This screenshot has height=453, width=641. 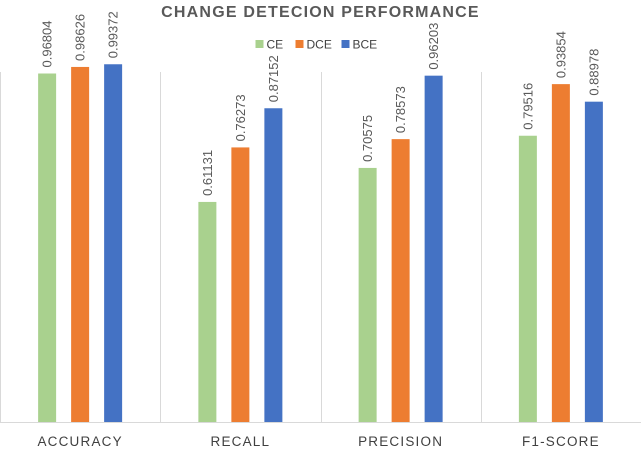 What do you see at coordinates (433, 46) in the screenshot?
I see `data-label-bce-precision: 0.96203` at bounding box center [433, 46].